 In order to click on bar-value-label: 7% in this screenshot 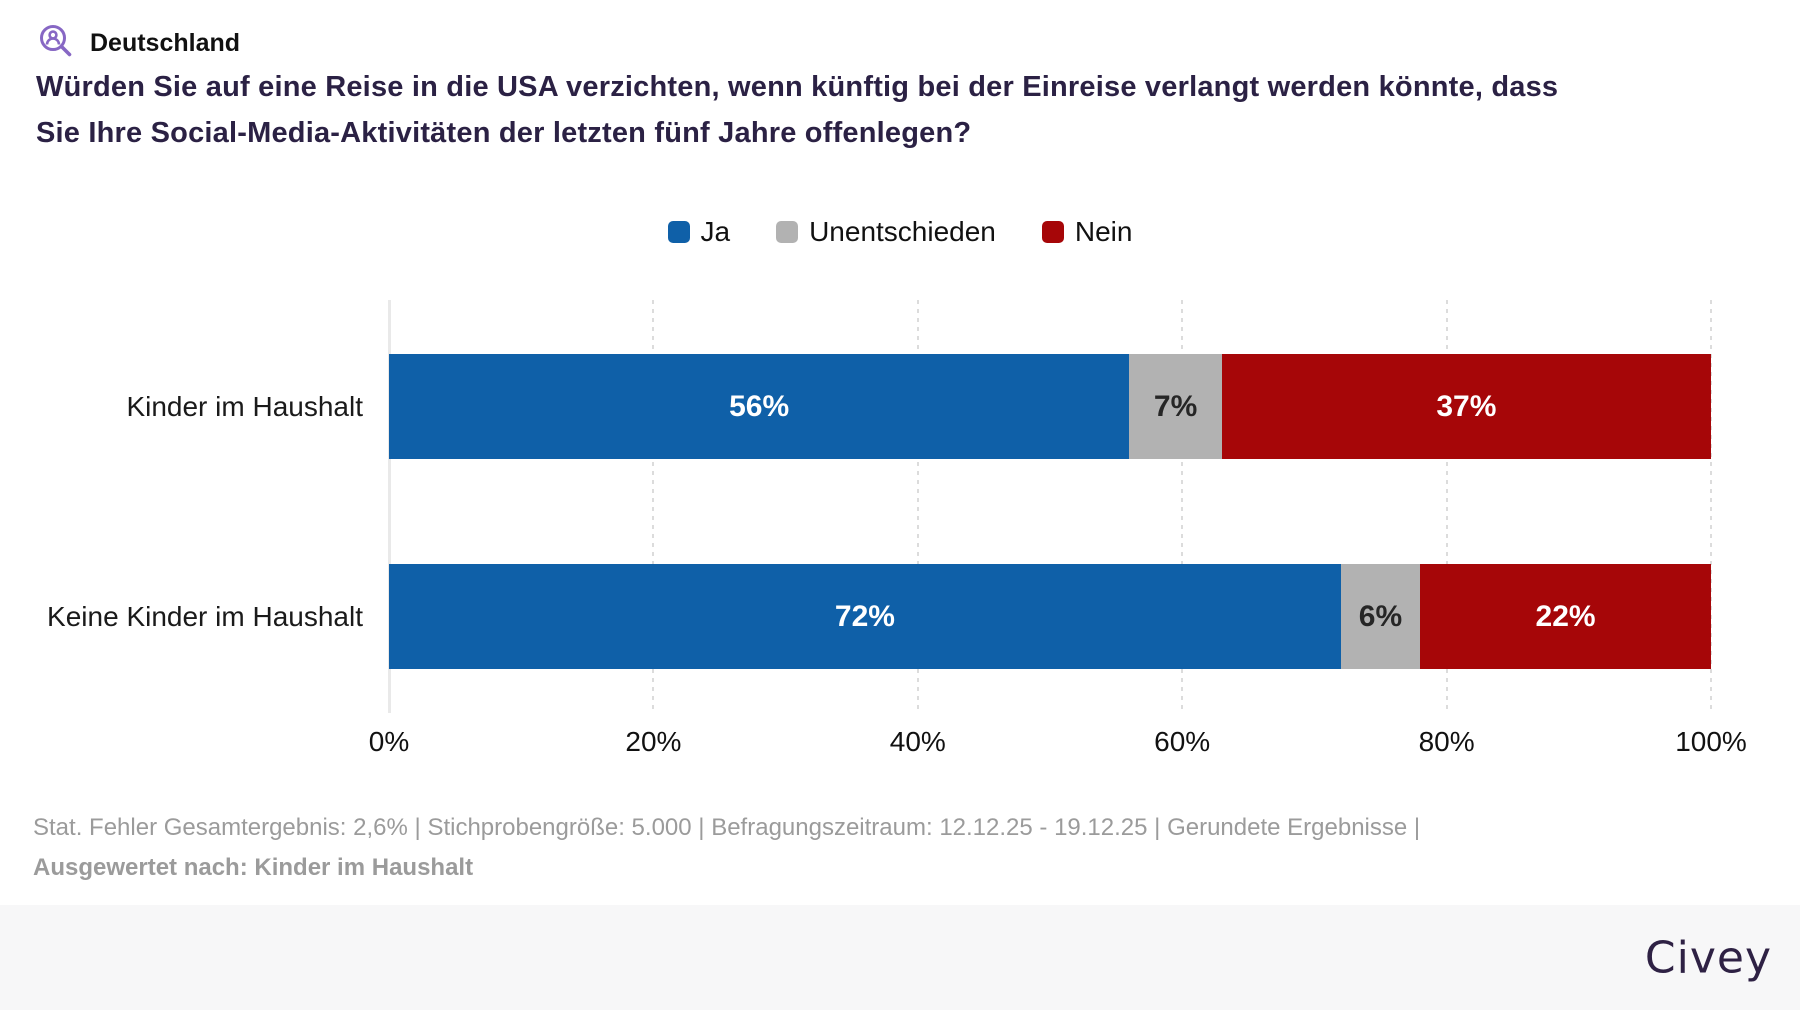, I will do `click(1175, 406)`.